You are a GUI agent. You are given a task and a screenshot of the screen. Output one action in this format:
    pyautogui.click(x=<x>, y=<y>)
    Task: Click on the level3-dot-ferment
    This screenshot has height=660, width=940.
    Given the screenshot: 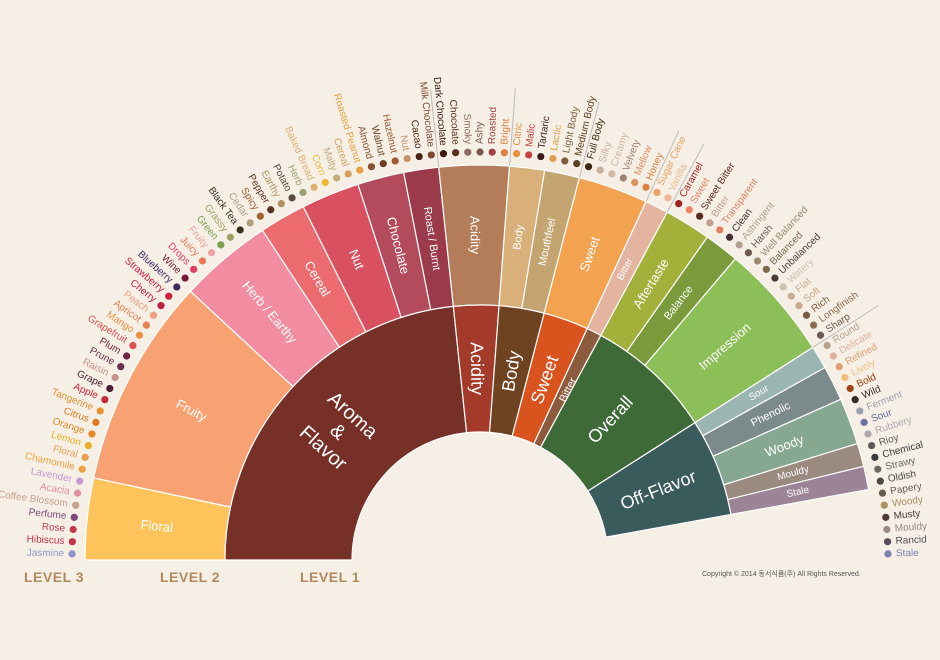 What is the action you would take?
    pyautogui.click(x=860, y=411)
    